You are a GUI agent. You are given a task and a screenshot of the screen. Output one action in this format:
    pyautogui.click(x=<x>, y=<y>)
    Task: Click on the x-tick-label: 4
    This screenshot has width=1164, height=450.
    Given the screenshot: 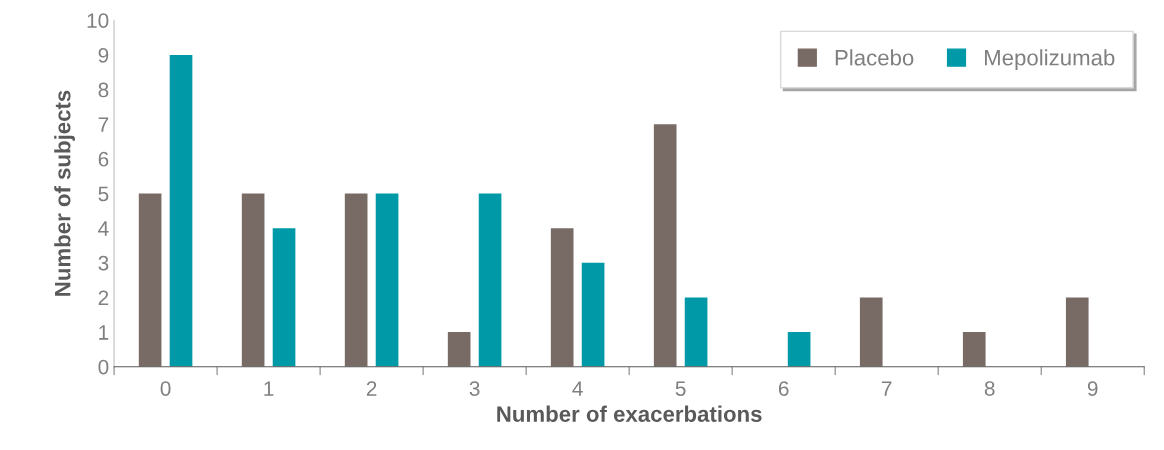 What is the action you would take?
    pyautogui.click(x=577, y=388)
    